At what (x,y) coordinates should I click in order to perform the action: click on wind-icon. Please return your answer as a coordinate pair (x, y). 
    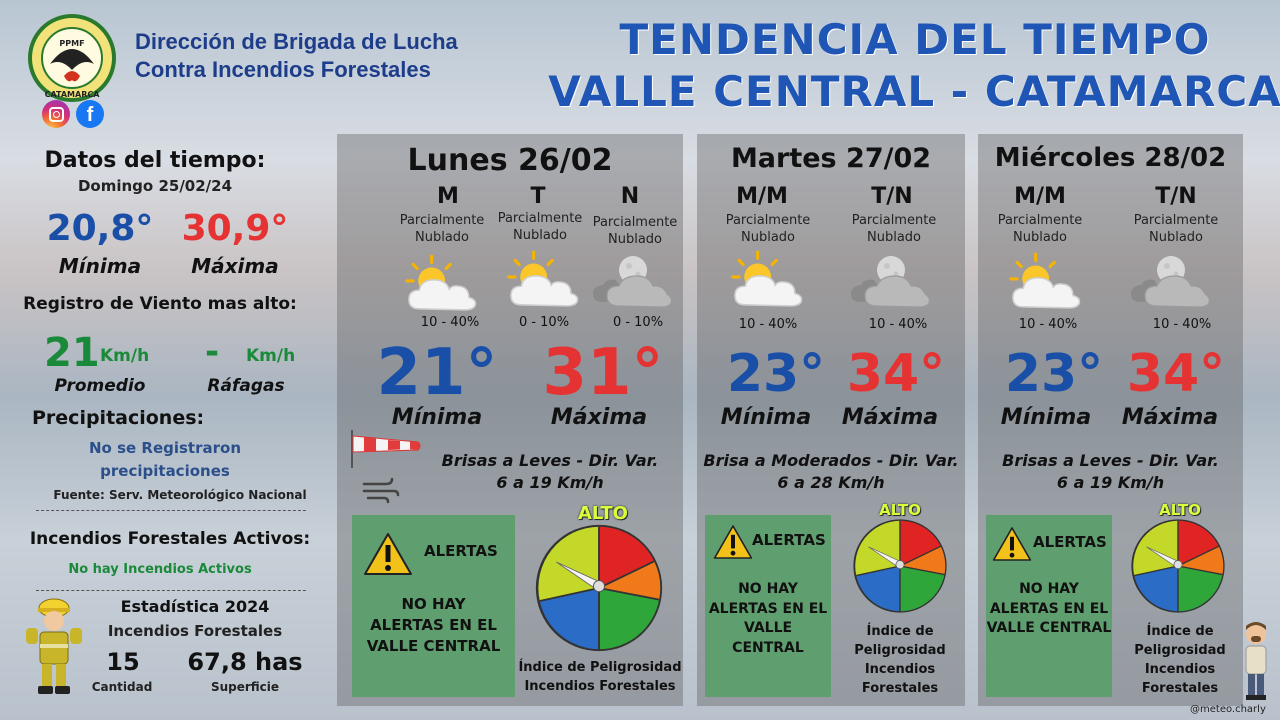
    Looking at the image, I should click on (381, 490).